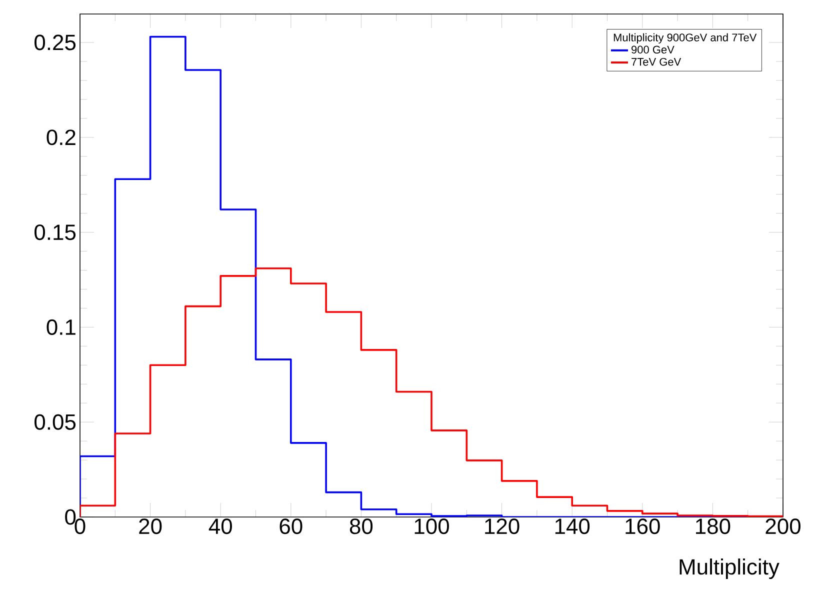  What do you see at coordinates (61, 138) in the screenshot?
I see `y-tick-label: 0.2` at bounding box center [61, 138].